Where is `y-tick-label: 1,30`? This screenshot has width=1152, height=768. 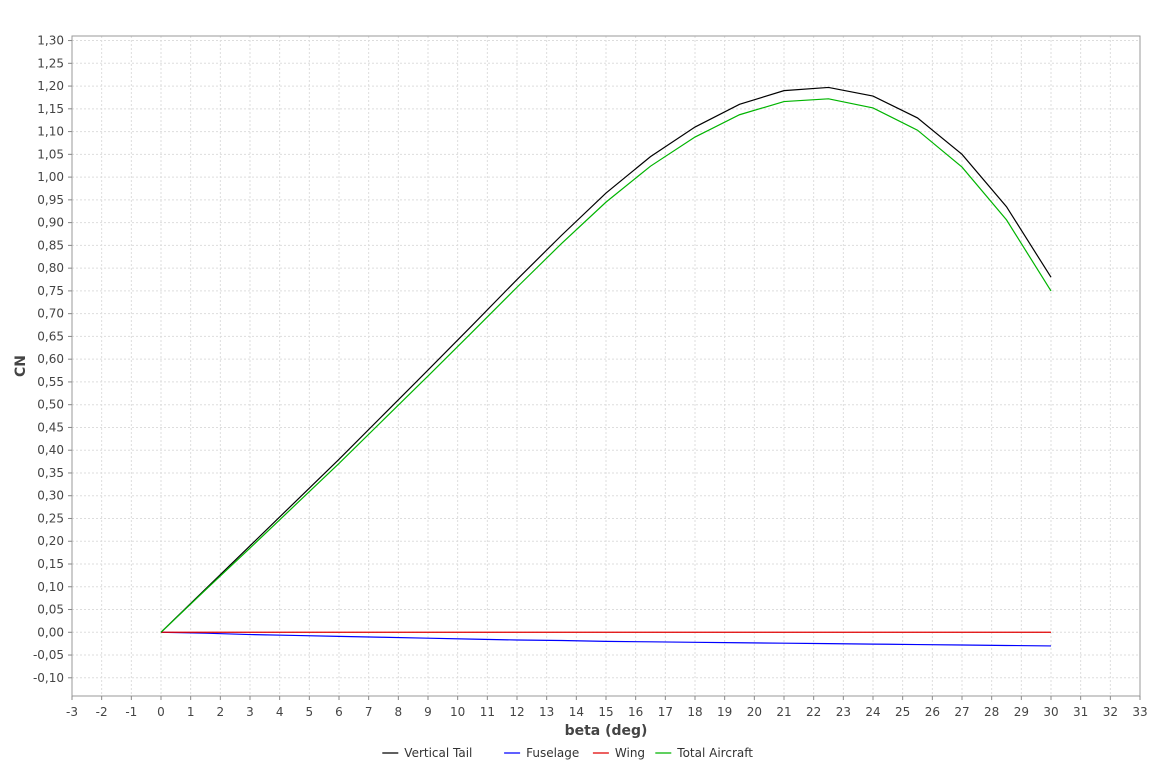 y-tick-label: 1,30 is located at coordinates (50, 41).